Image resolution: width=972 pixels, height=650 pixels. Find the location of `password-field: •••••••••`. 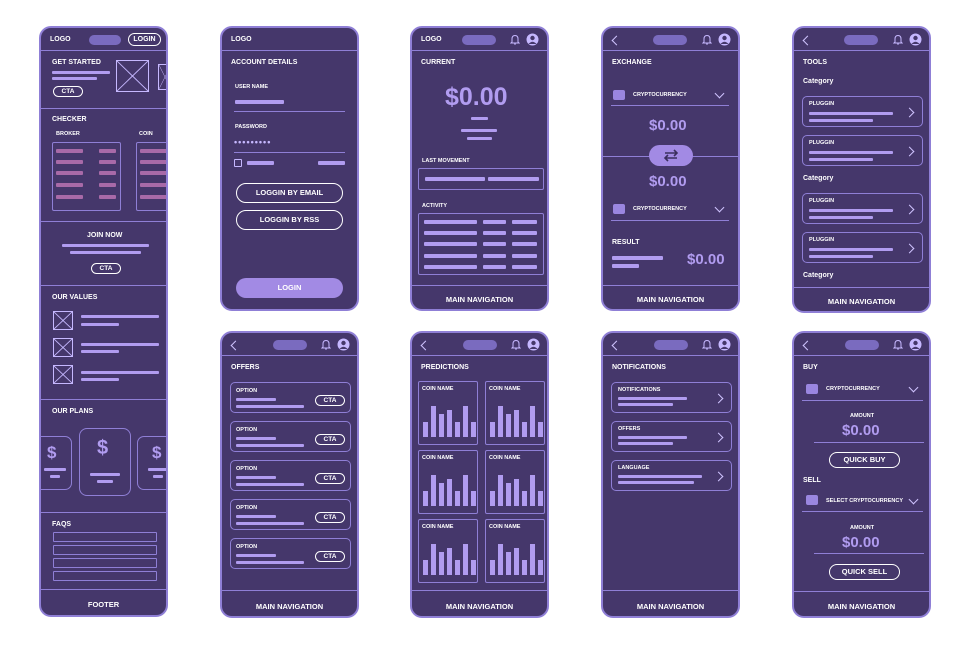

password-field: ••••••••• is located at coordinates (253, 142).